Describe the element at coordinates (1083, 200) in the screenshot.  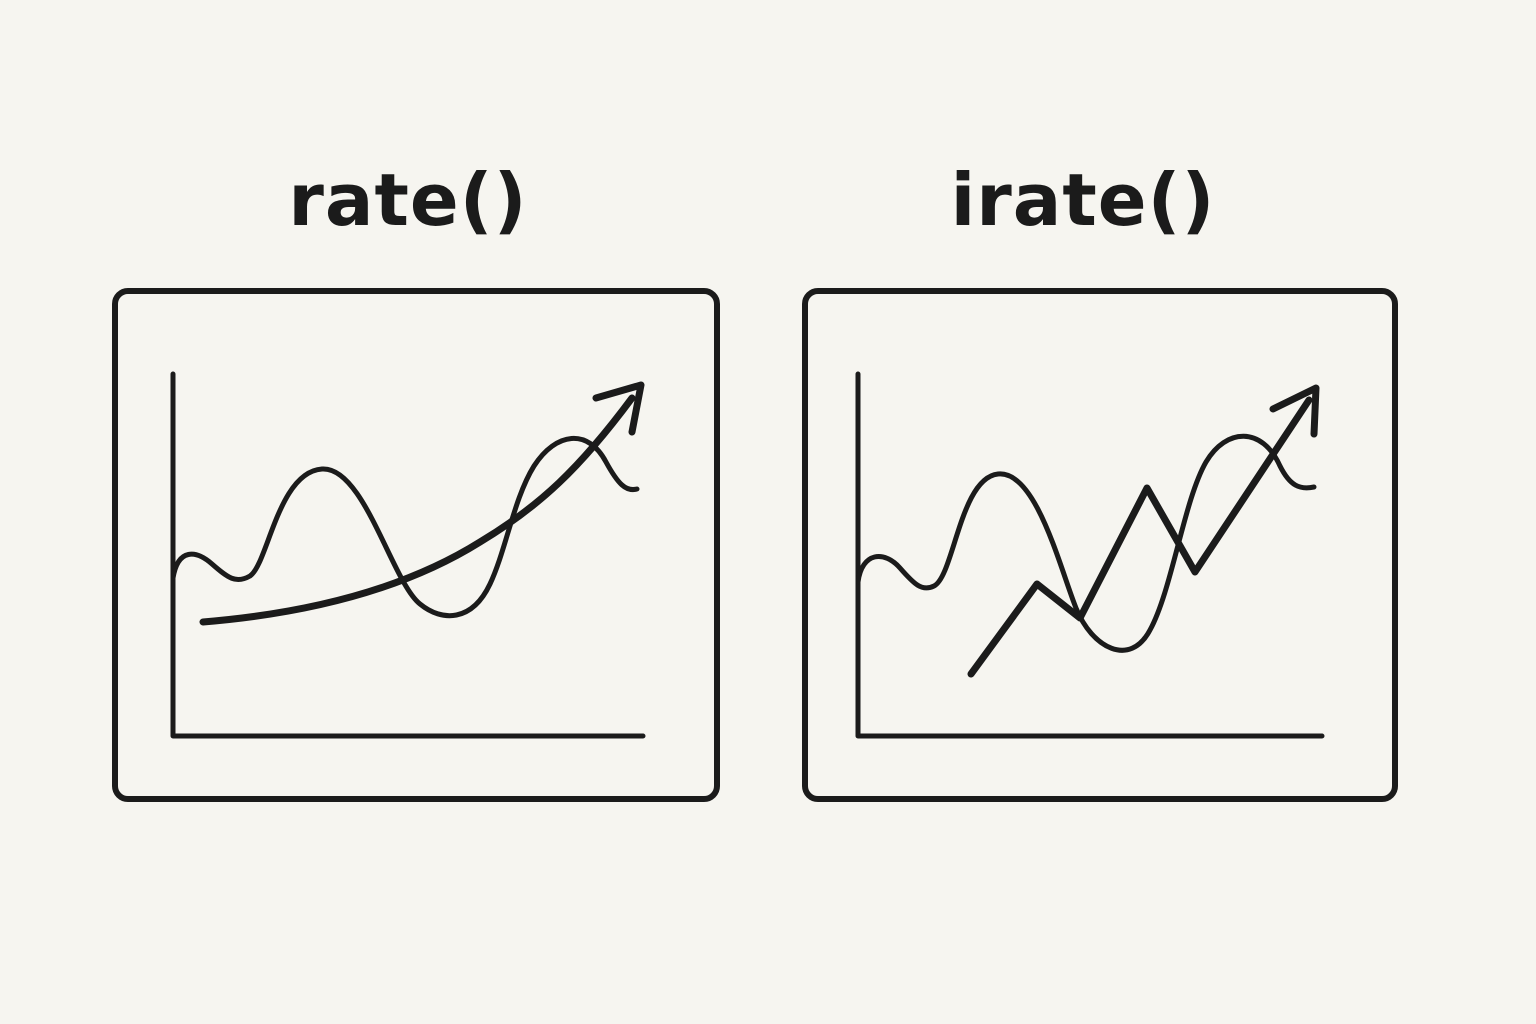
I see `irate-title: irate()` at that location.